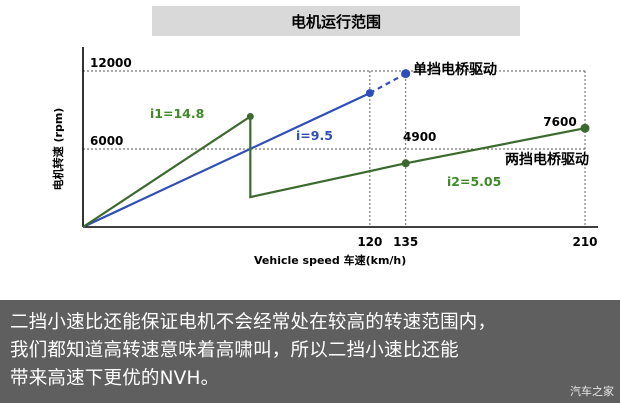  What do you see at coordinates (330, 260) in the screenshot?
I see `x-axis-label: Vehicle speed 车速(km/h)` at bounding box center [330, 260].